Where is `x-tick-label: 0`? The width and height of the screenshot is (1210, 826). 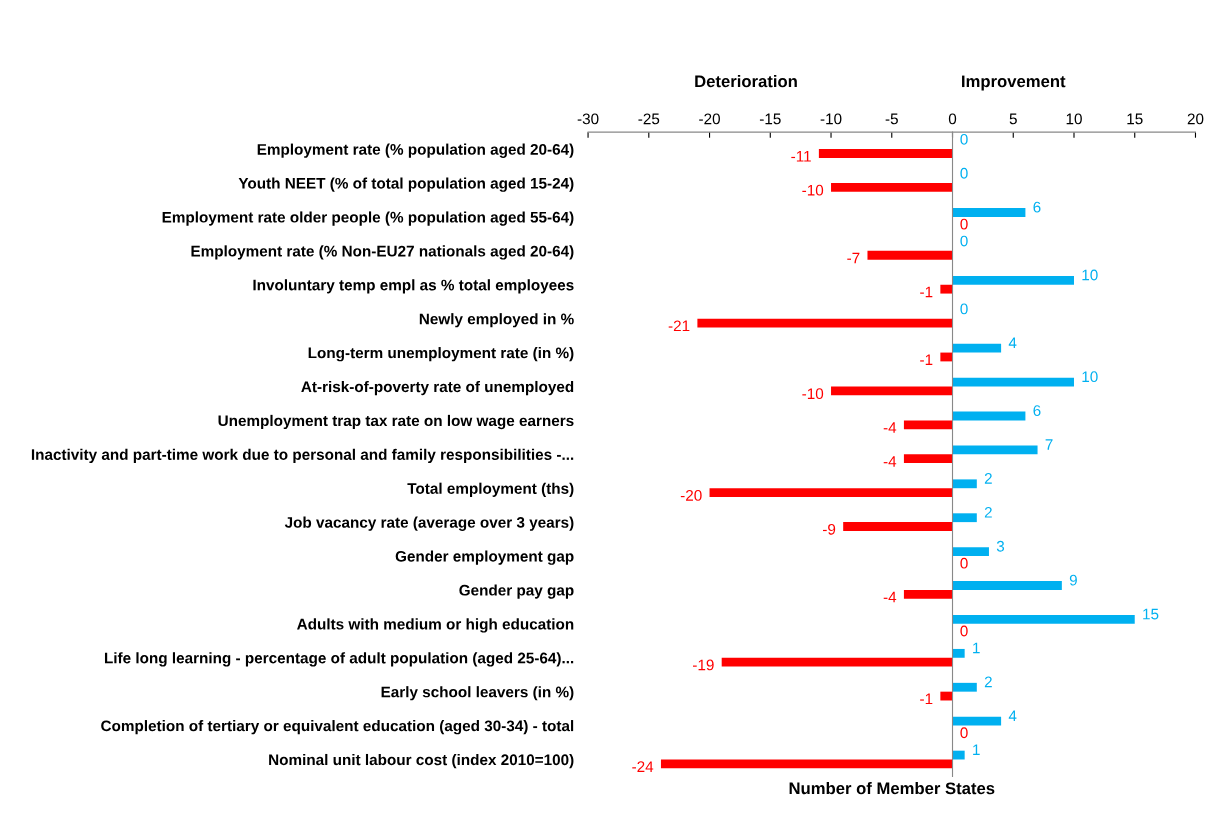 x-tick-label: 0 is located at coordinates (952, 119).